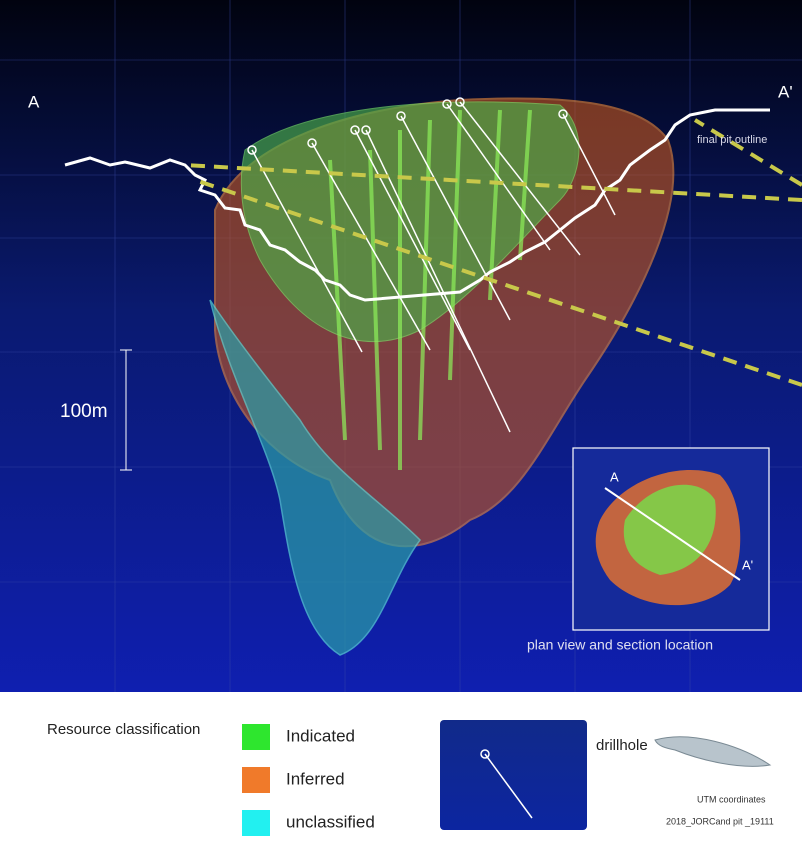 This screenshot has height=843, width=802. Describe the element at coordinates (731, 799) in the screenshot. I see `coordinates-label: UTM coordinates` at that location.